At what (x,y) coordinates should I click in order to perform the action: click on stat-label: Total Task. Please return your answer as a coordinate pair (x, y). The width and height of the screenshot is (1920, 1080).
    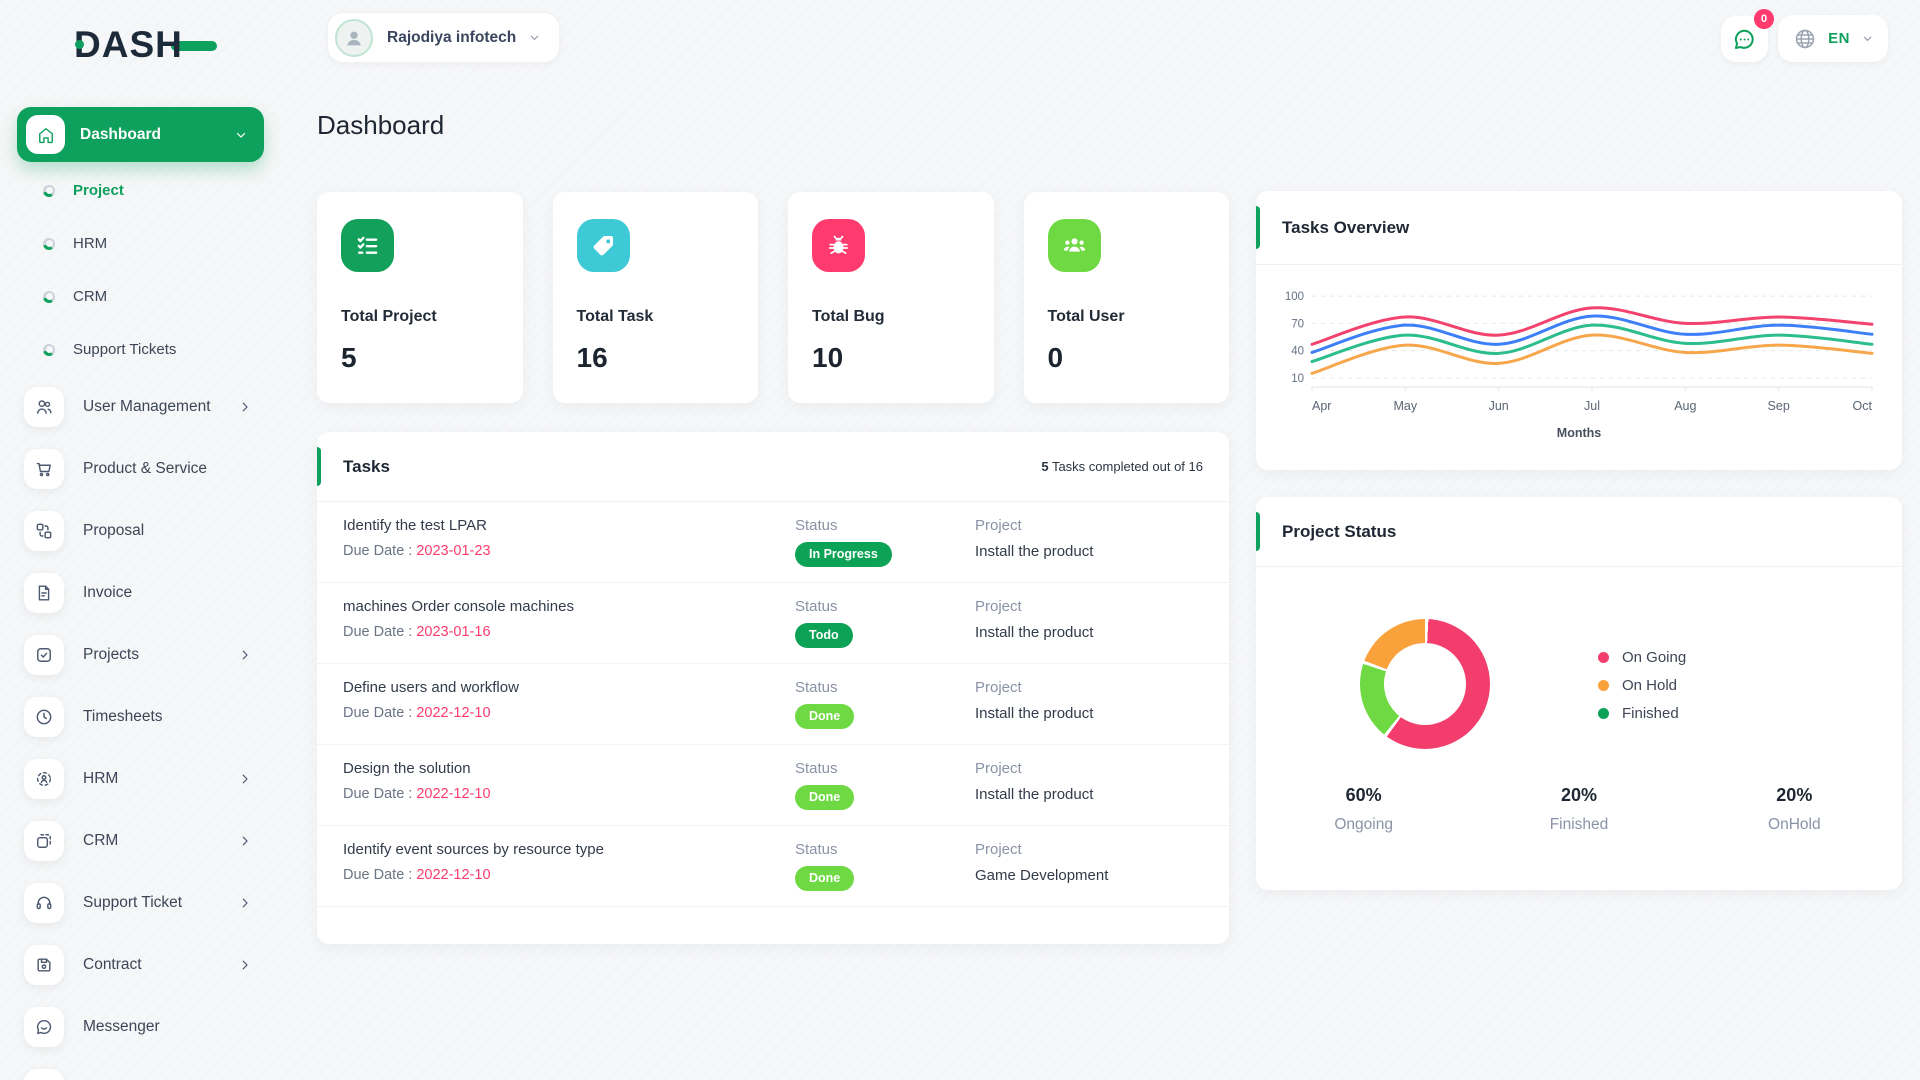
    Looking at the image, I should click on (615, 316).